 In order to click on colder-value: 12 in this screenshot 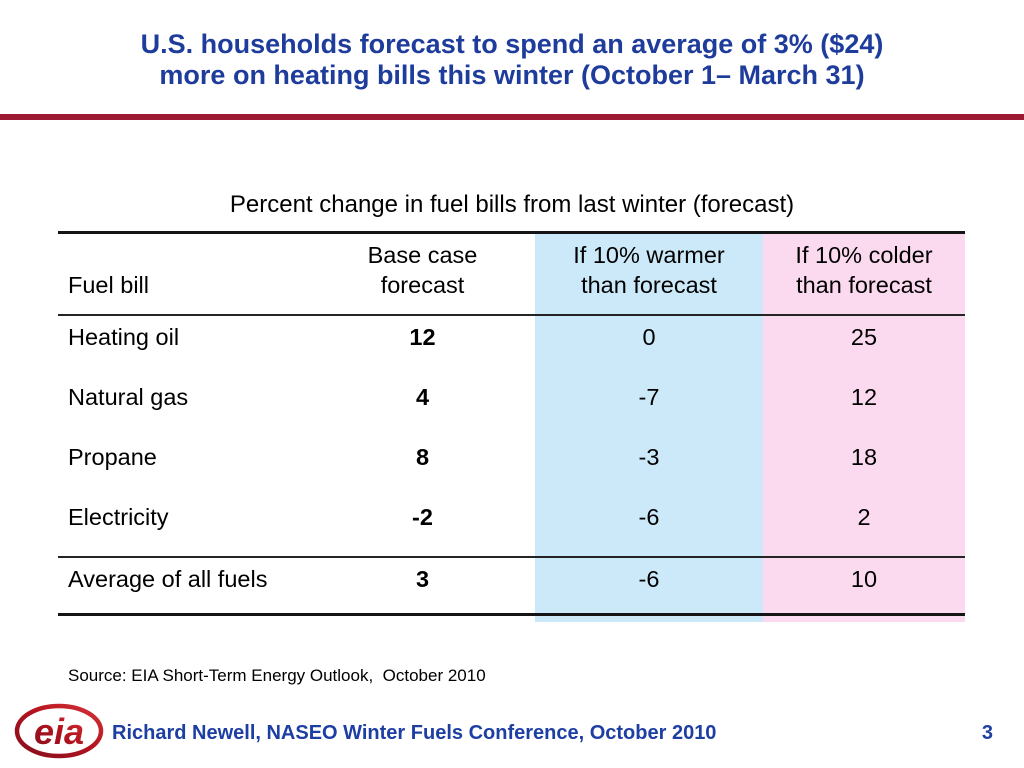, I will do `click(864, 406)`.